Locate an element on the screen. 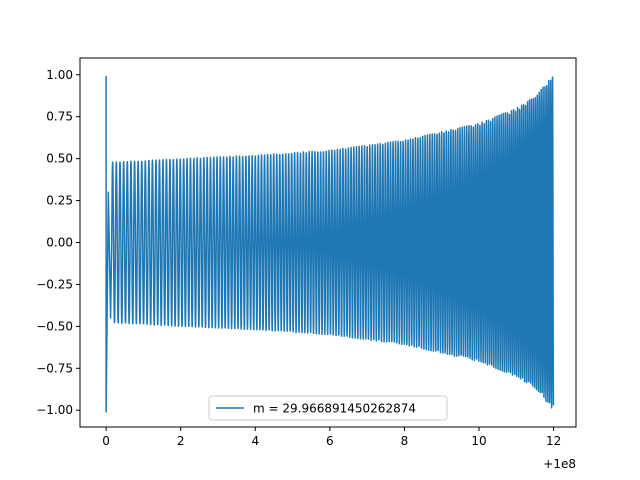 Image resolution: width=640 pixels, height=480 pixels. y-tick-label: 0.50 is located at coordinates (59, 159).